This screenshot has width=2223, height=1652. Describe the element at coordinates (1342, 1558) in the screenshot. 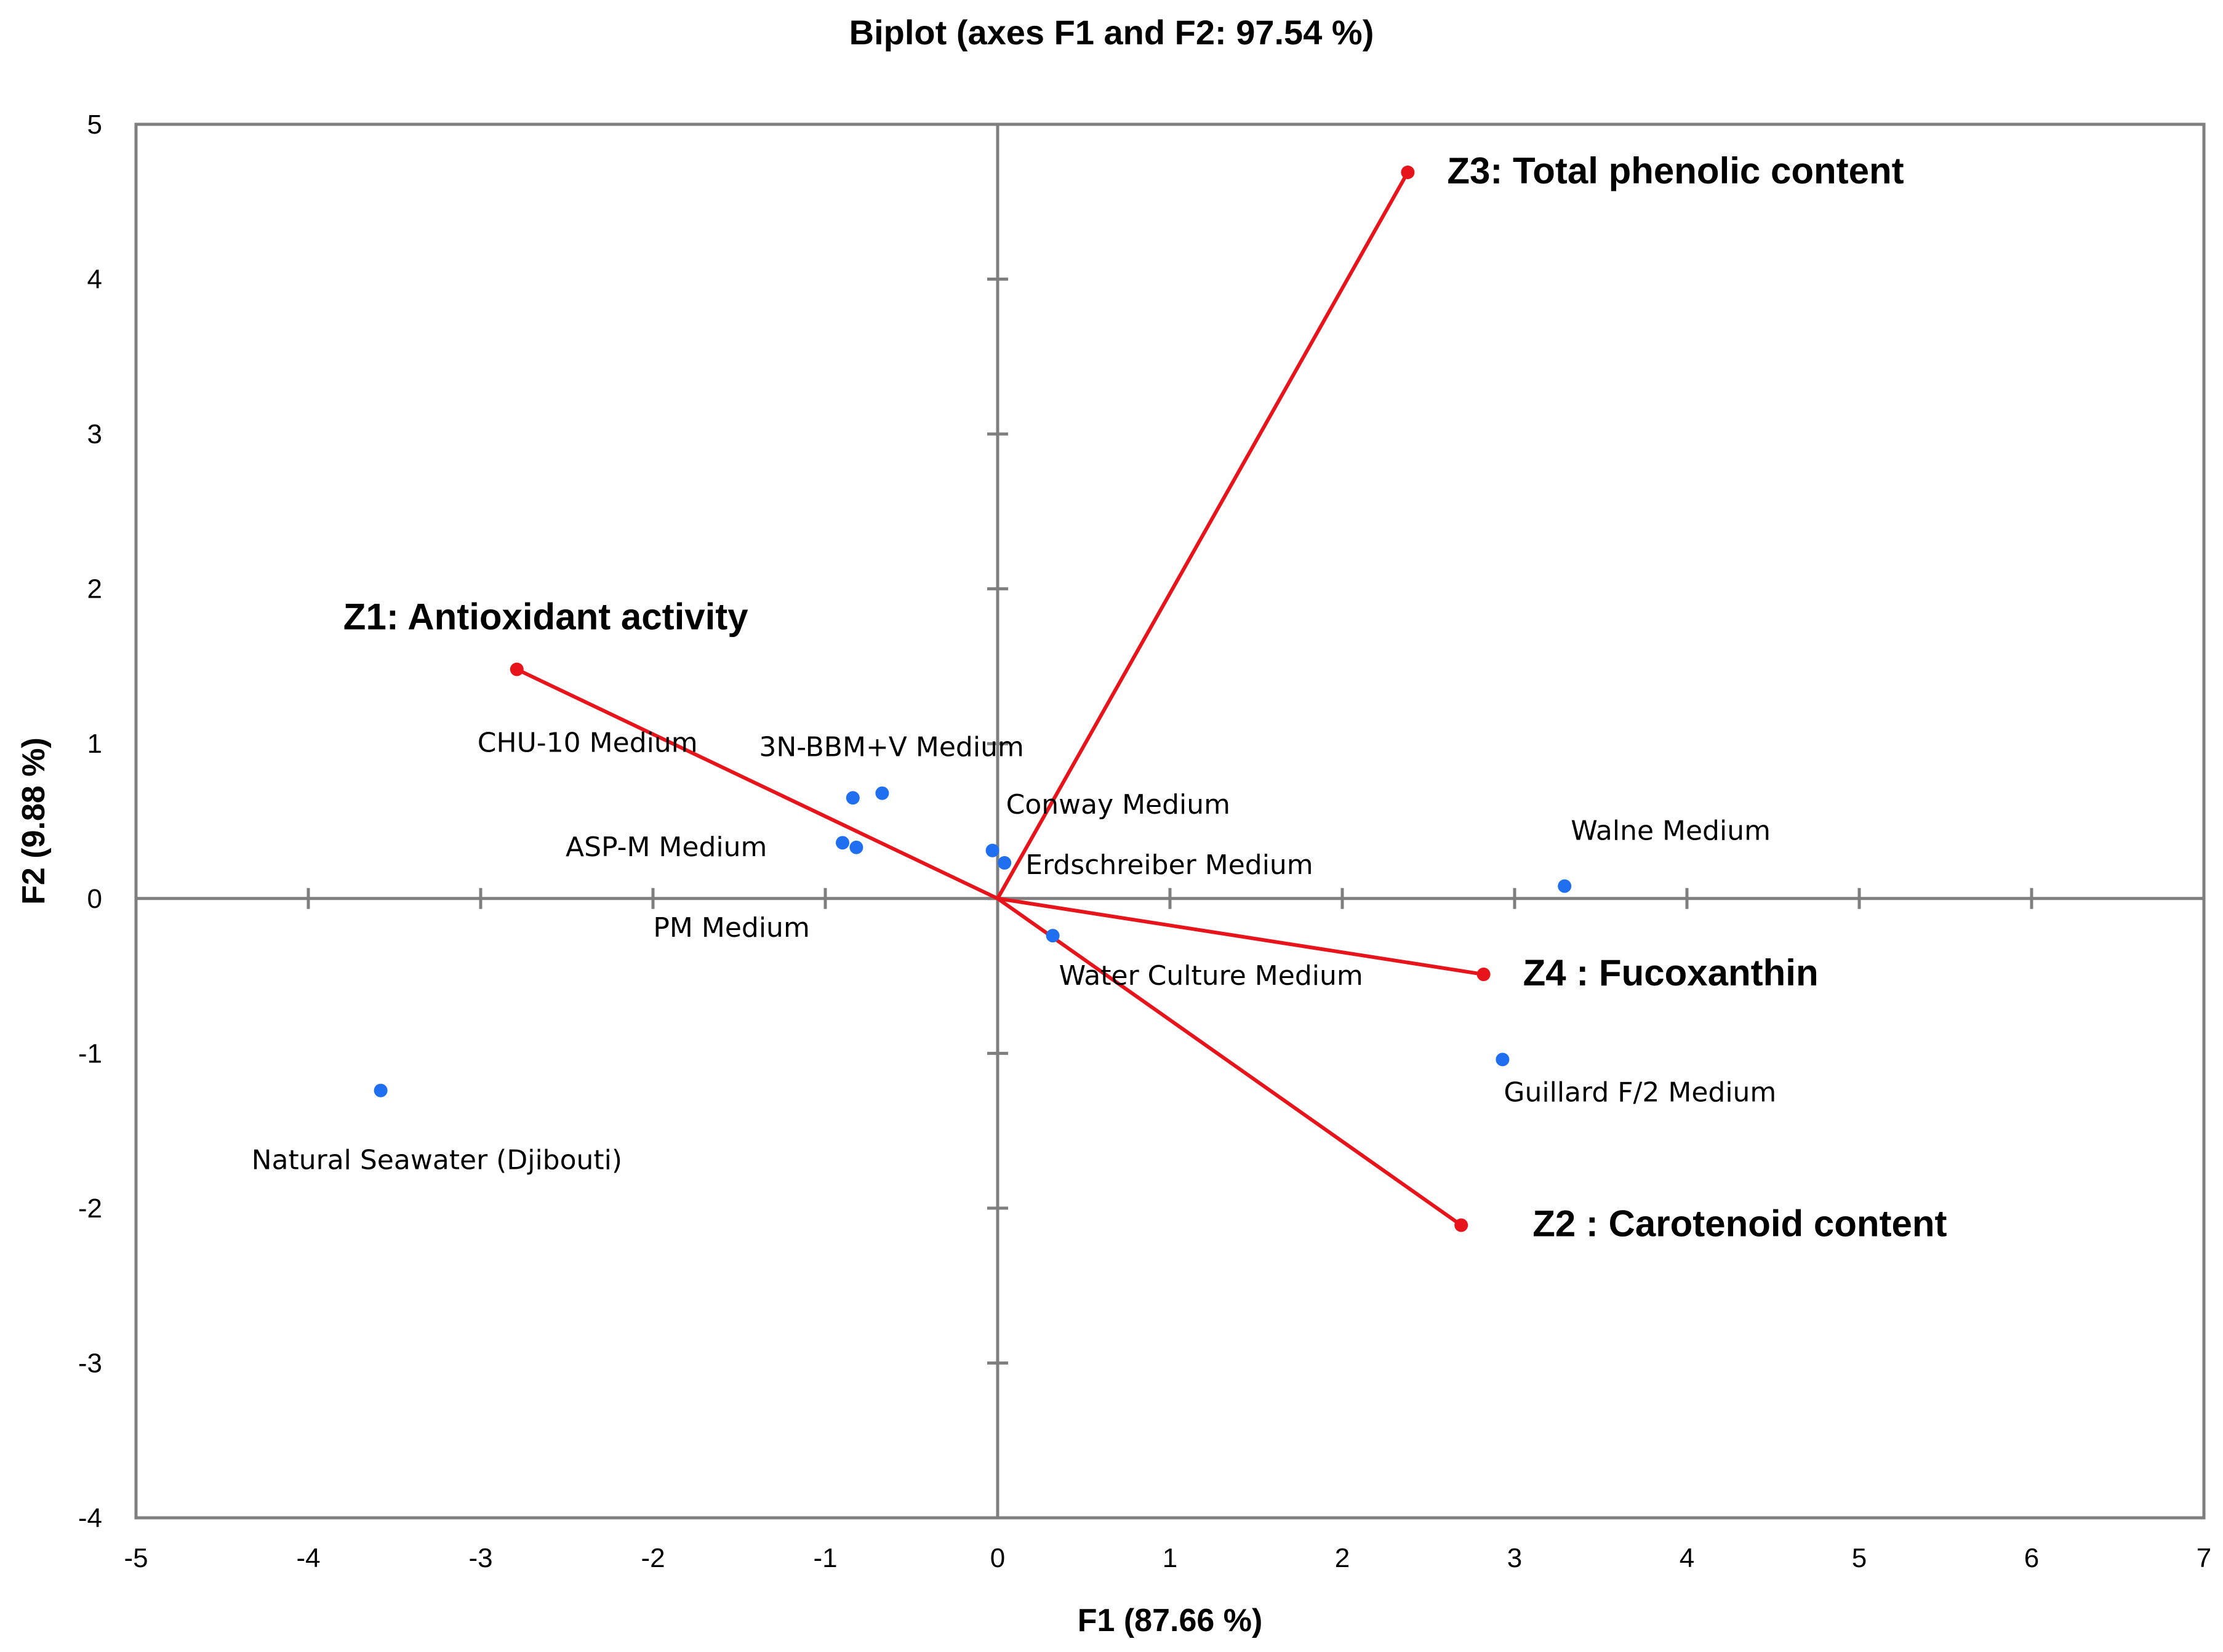

I see `x-tick-label: 2` at that location.